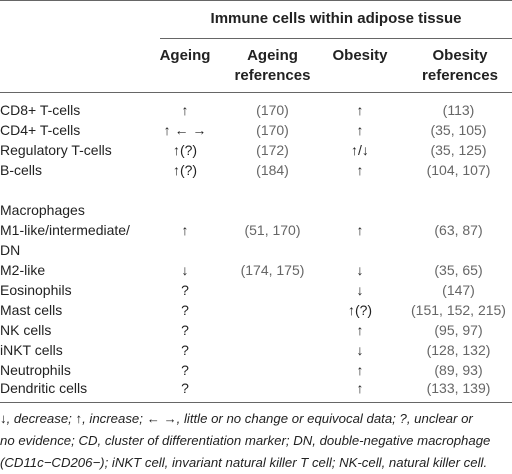 This screenshot has width=512, height=474. I want to click on table-row: Eosinophils ? ↓ (147), so click(256, 290).